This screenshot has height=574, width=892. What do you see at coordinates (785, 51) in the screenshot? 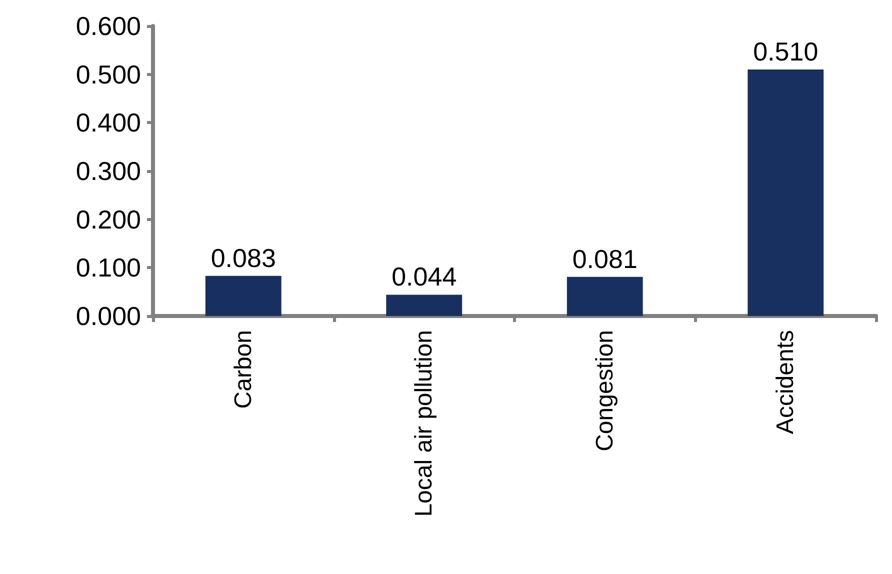
I see `data-label: 0.510` at bounding box center [785, 51].